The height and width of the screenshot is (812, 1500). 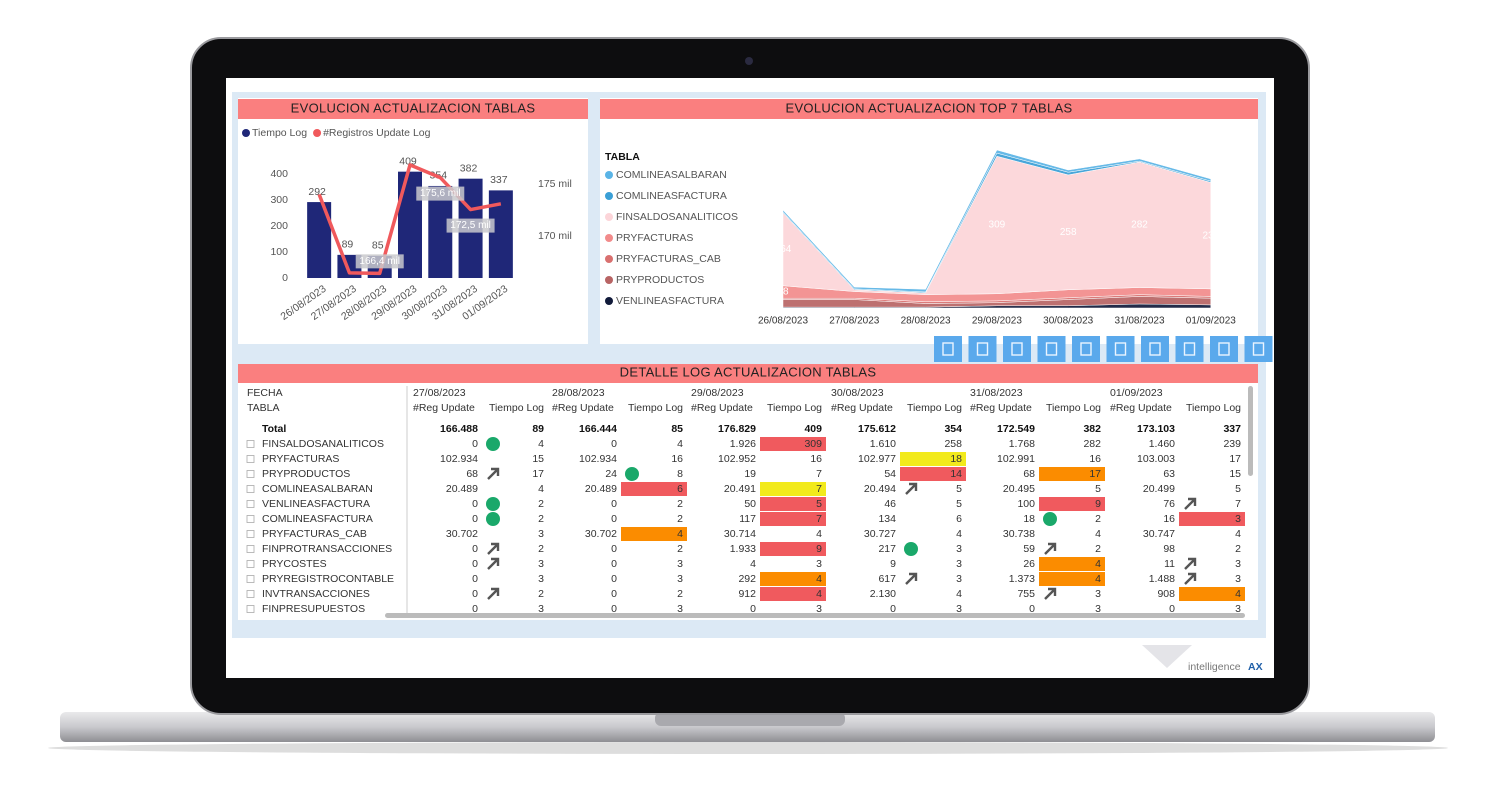 What do you see at coordinates (316, 594) in the screenshot?
I see `row-name: INVTRANSACCIONES` at bounding box center [316, 594].